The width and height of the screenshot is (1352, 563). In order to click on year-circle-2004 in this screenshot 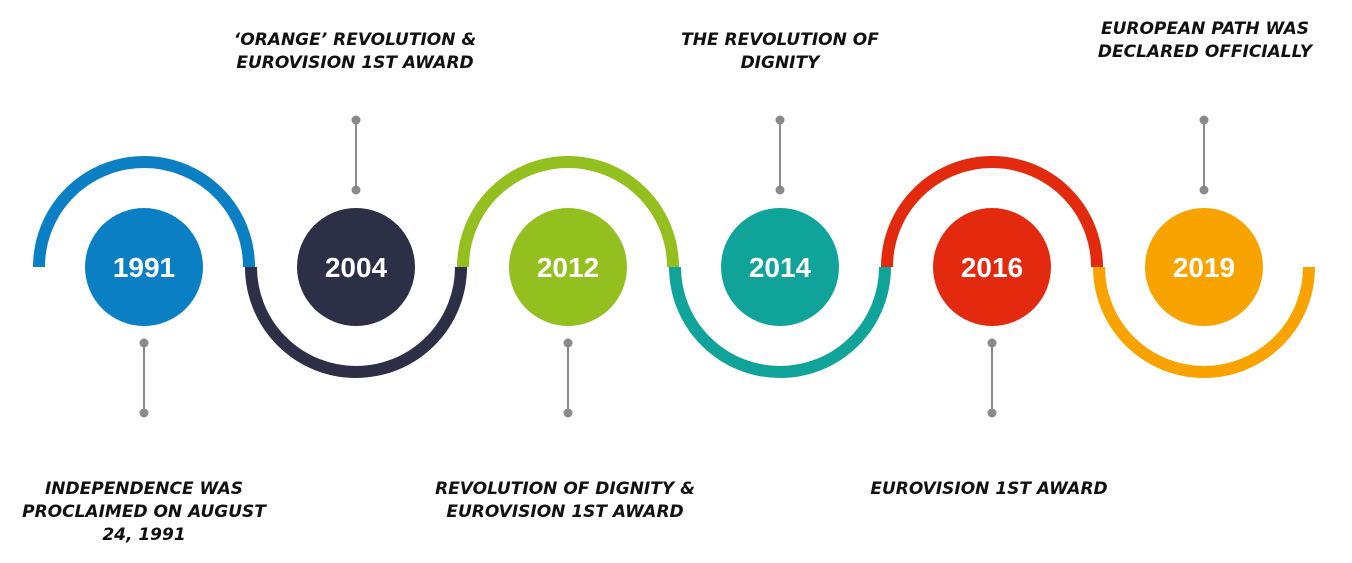, I will do `click(356, 267)`.